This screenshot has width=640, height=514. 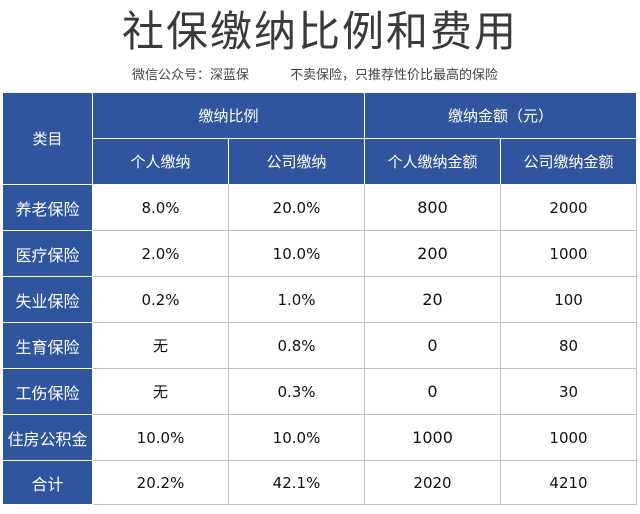 I want to click on row-category: 工伤保险, so click(x=47, y=391).